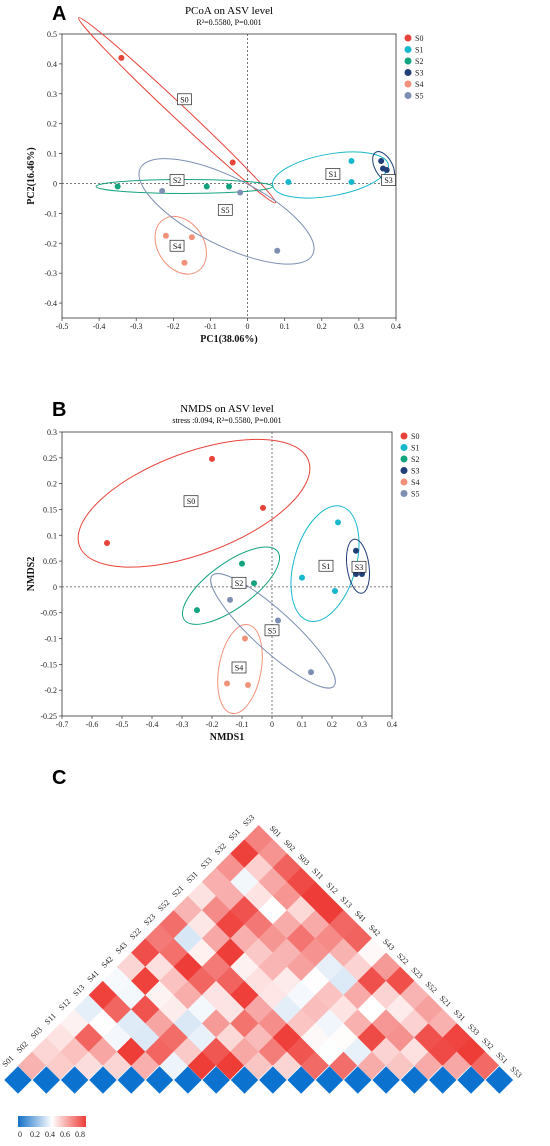 This screenshot has width=550, height=1146. I want to click on pcoa-ytick-label: -0.1, so click(50, 213).